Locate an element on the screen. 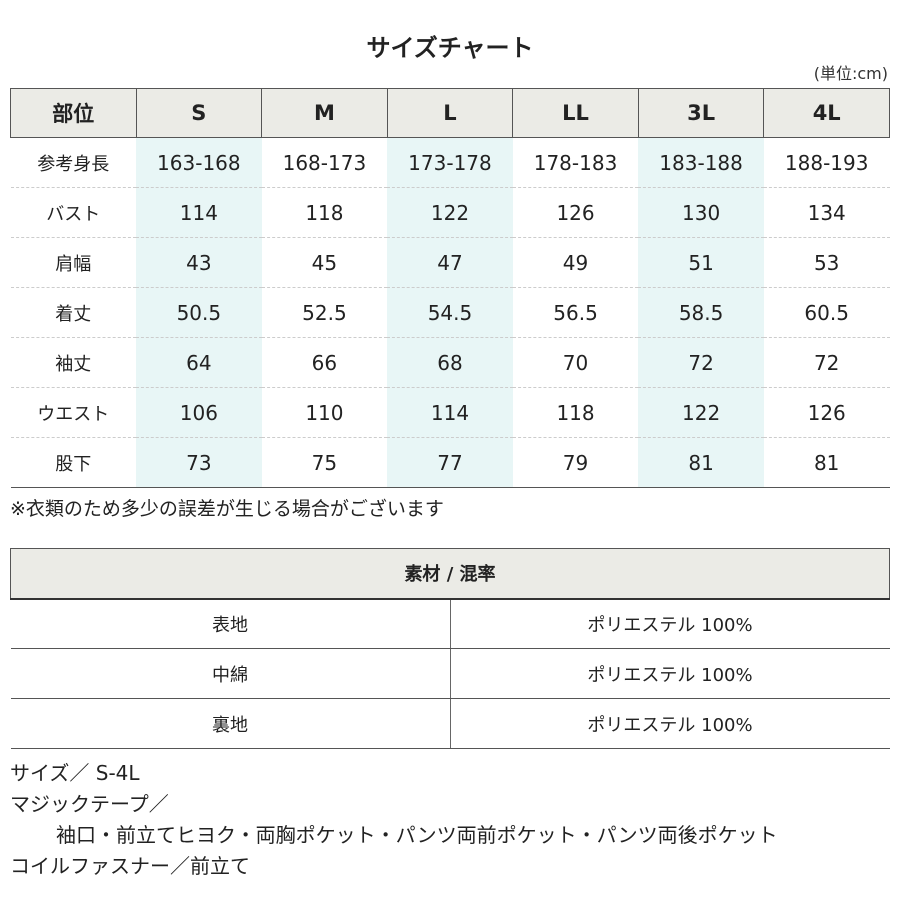  size-value: 110 is located at coordinates (324, 412).